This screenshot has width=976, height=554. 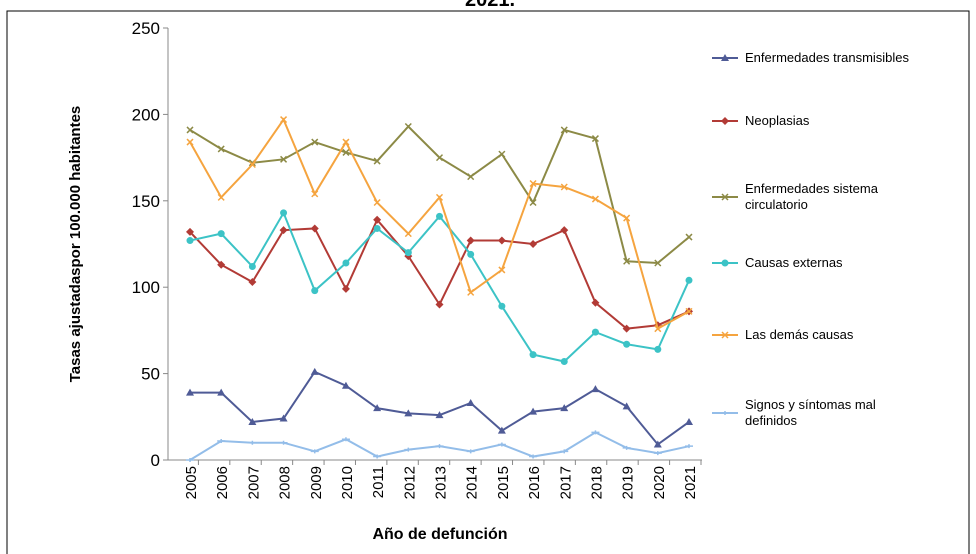 I want to click on legend-label: Signos y síntomas mal definidos, so click(x=810, y=412).